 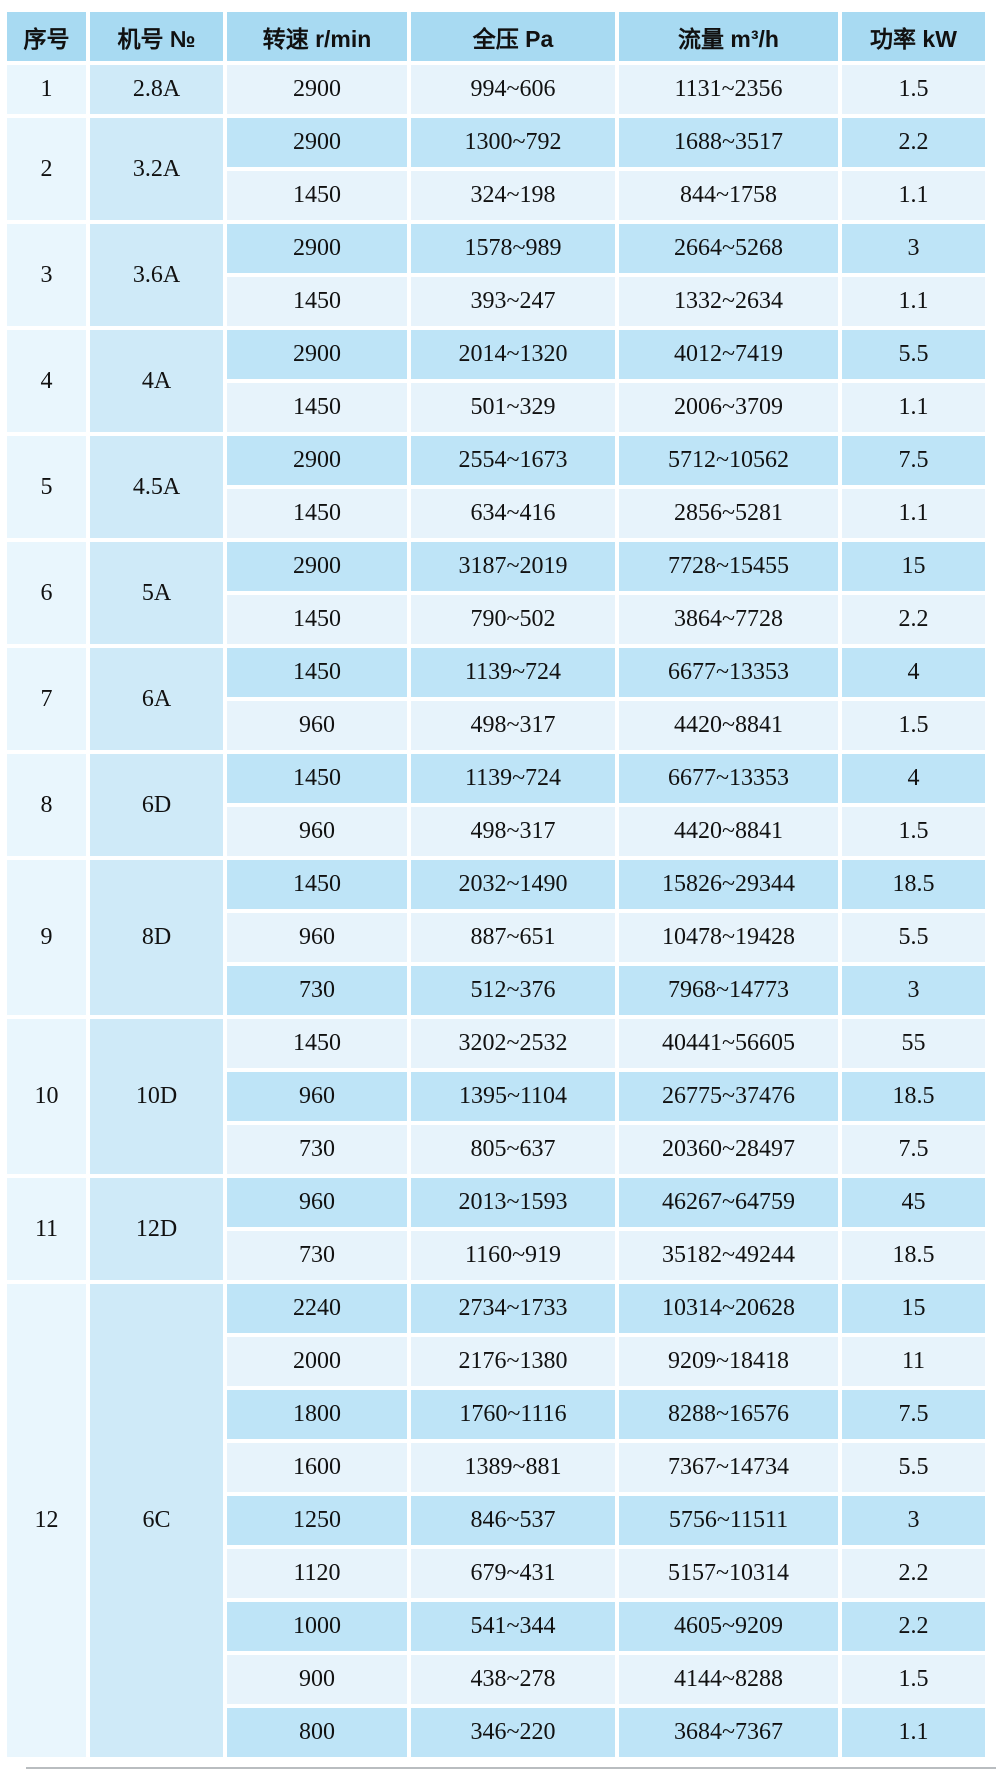 I want to click on speed-cell: 1000, so click(x=317, y=1626).